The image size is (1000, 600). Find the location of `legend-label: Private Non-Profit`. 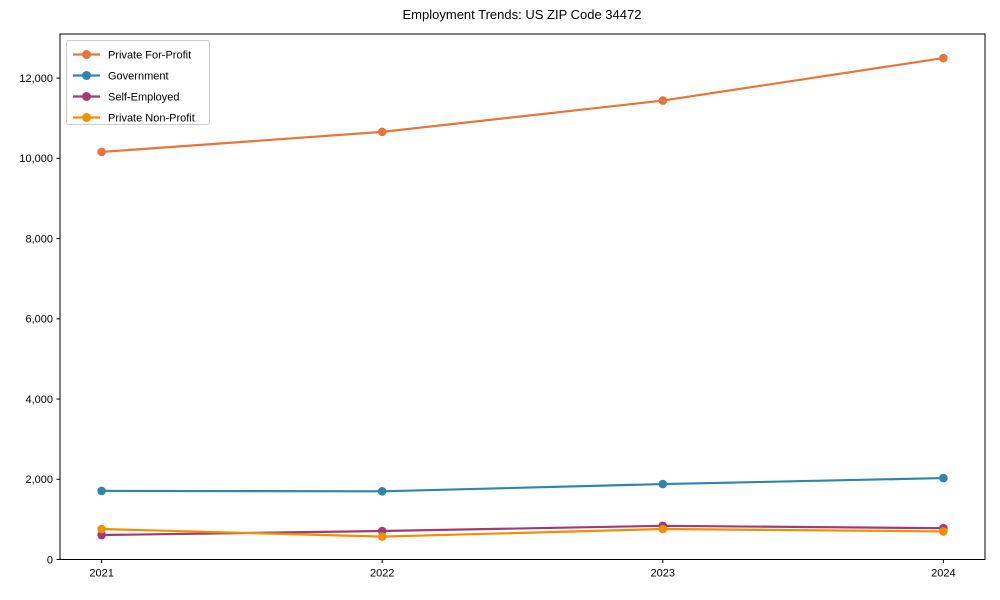

legend-label: Private Non-Profit is located at coordinates (151, 118).